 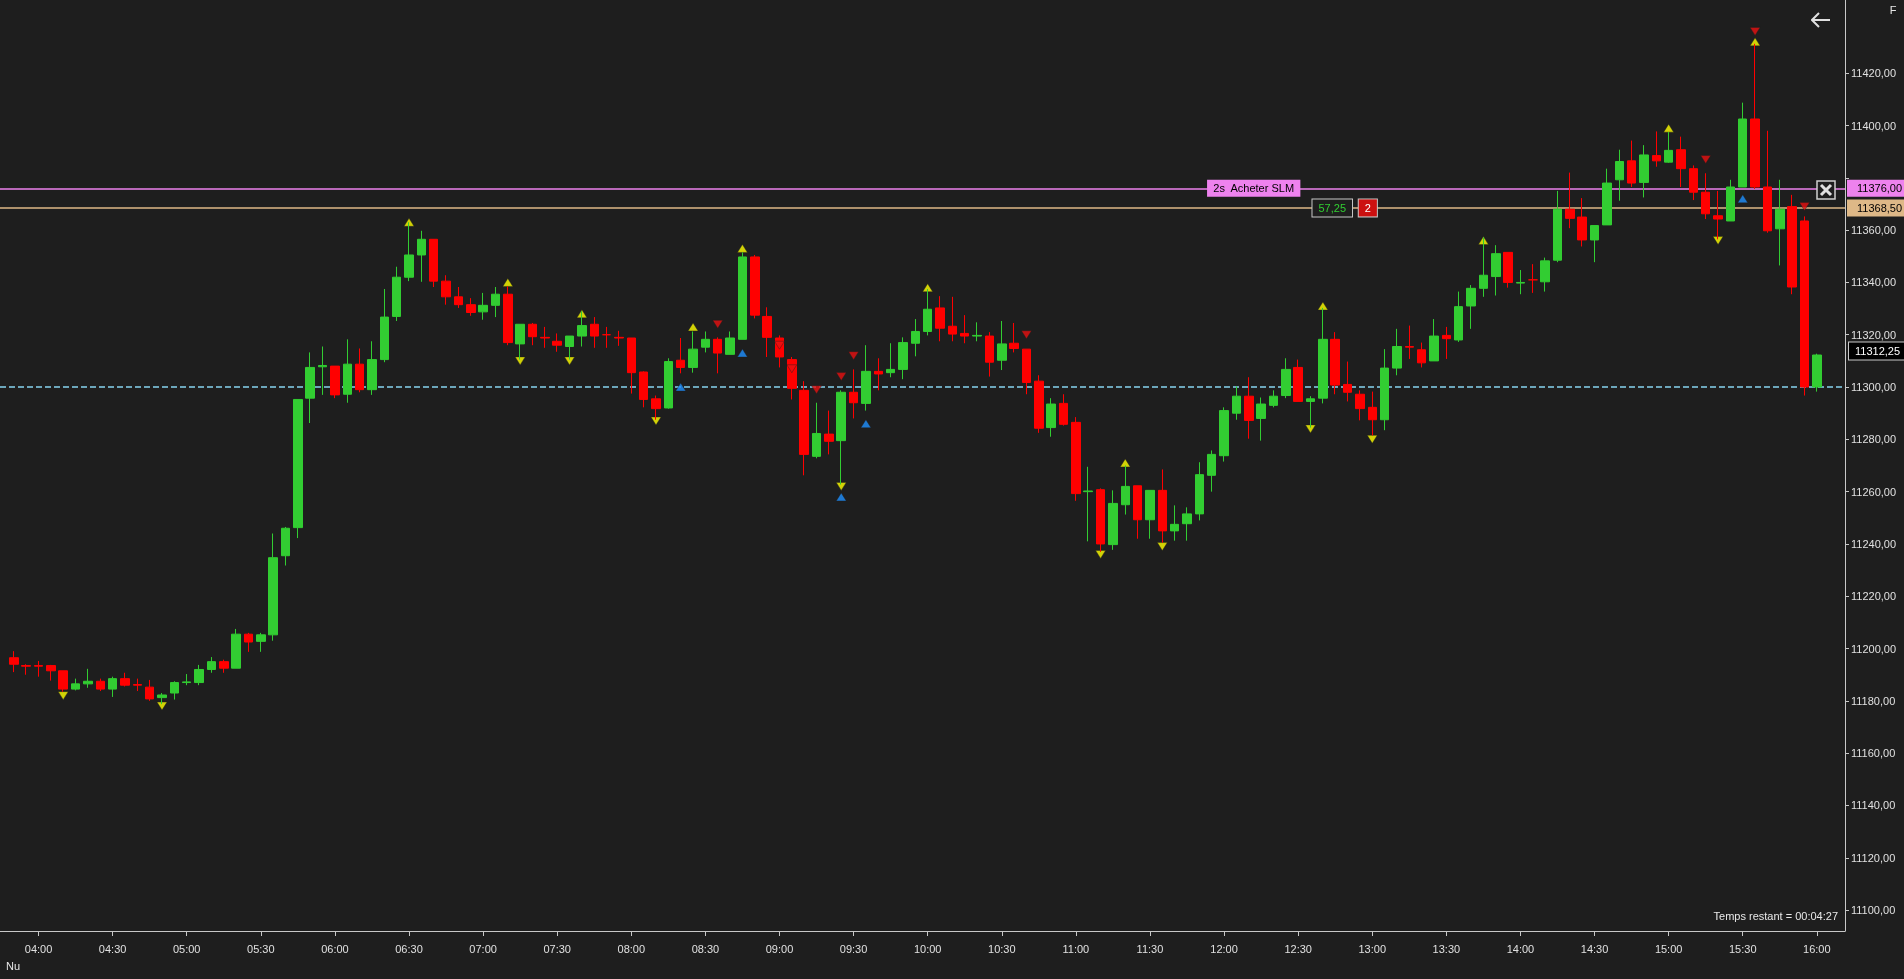 What do you see at coordinates (1893, 10) in the screenshot?
I see `text: F` at bounding box center [1893, 10].